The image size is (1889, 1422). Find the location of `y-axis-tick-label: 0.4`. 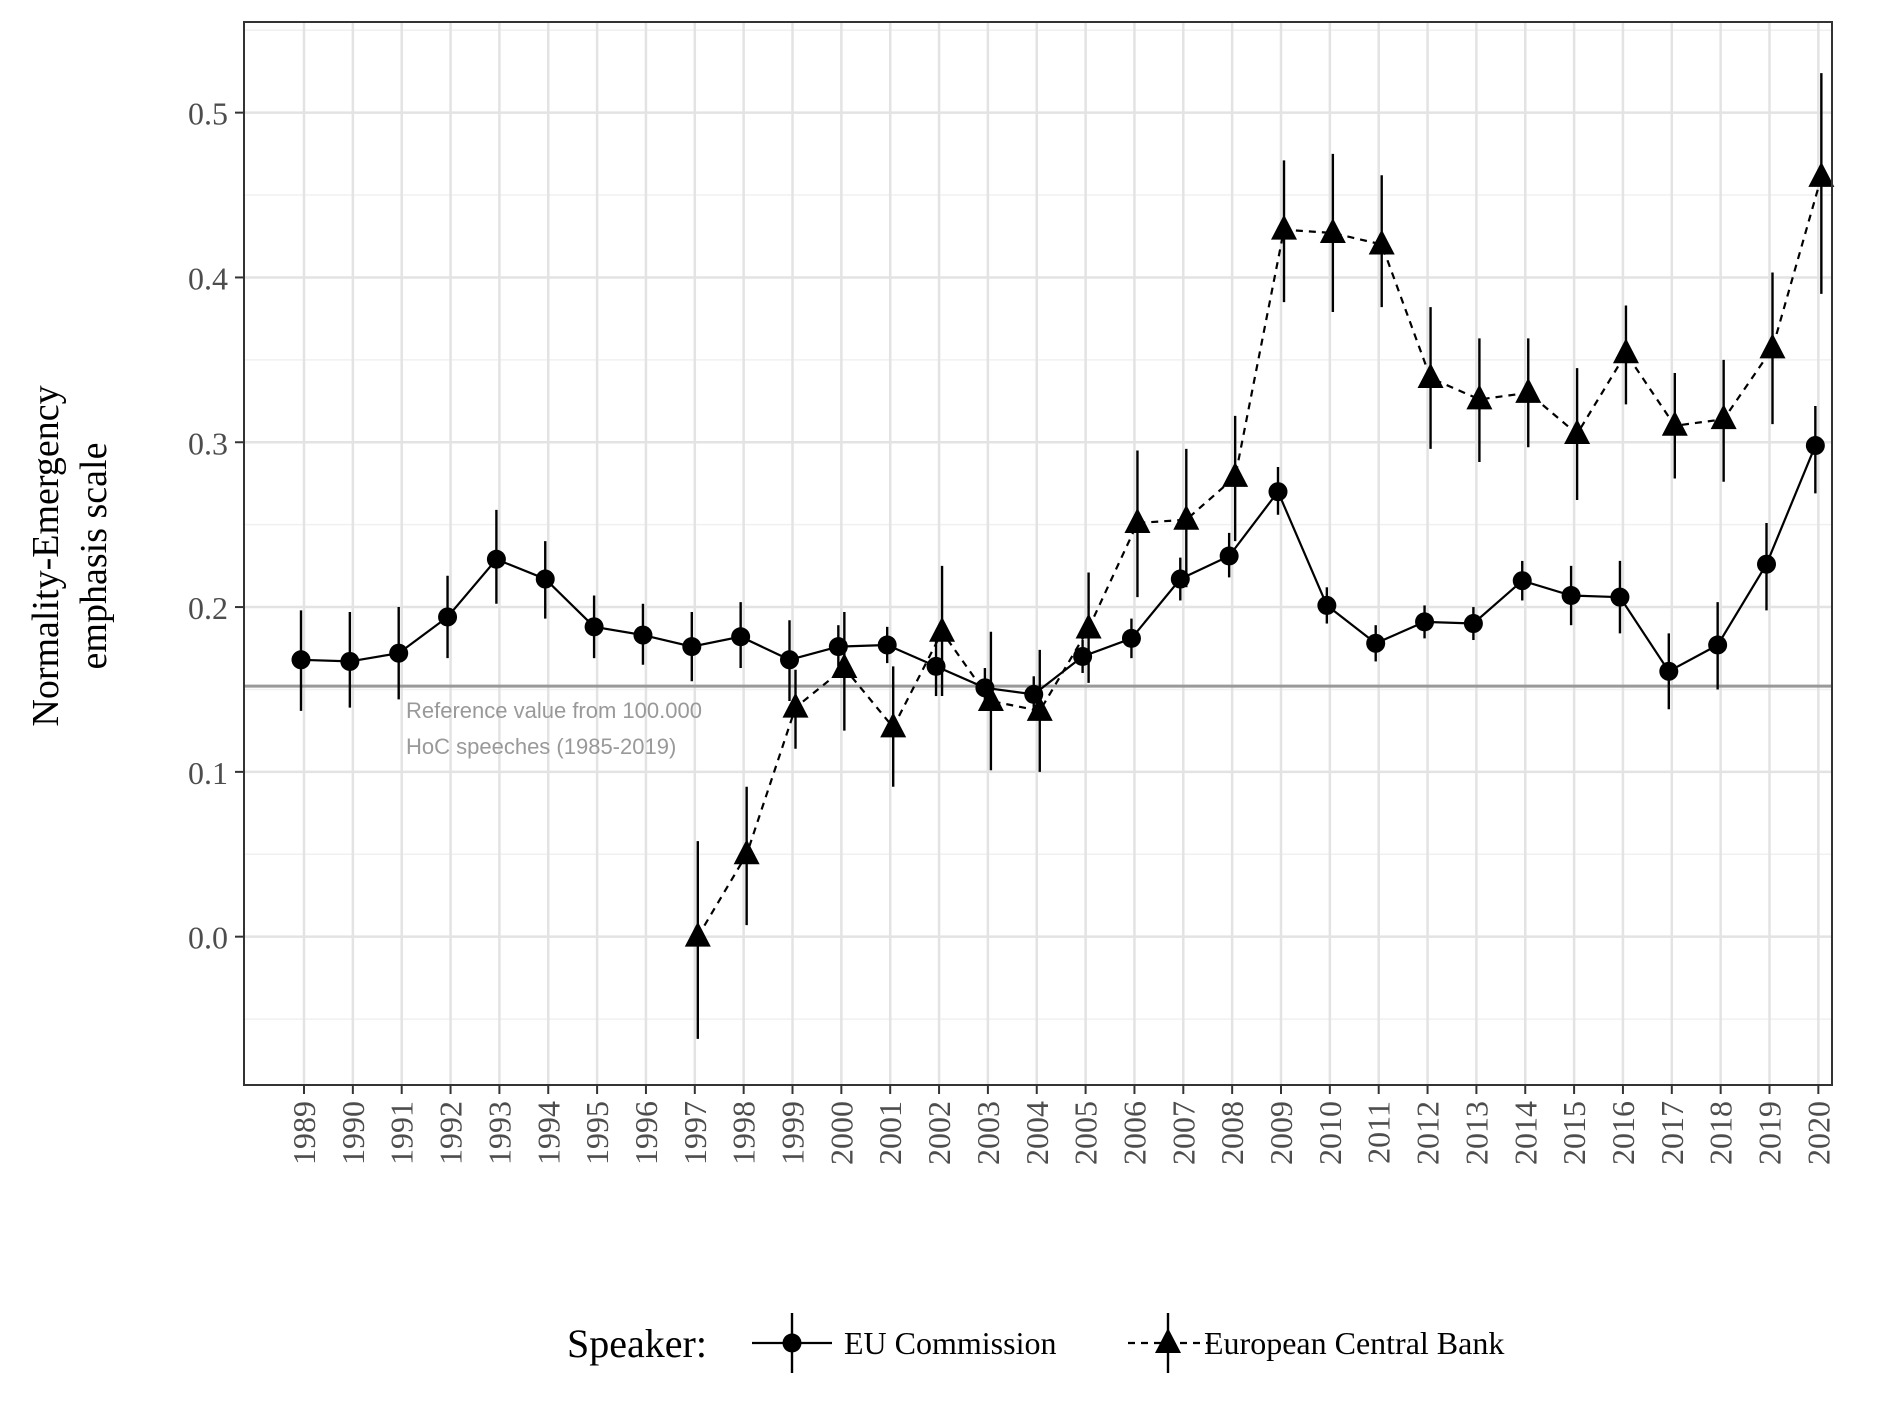

y-axis-tick-label: 0.4 is located at coordinates (208, 278).